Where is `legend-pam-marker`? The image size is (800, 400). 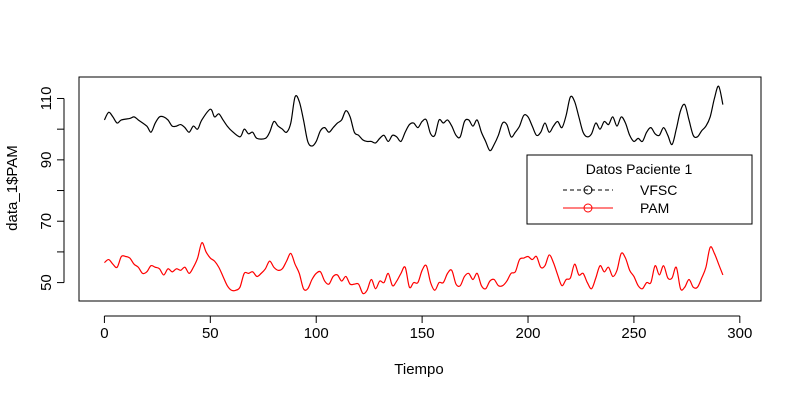 legend-pam-marker is located at coordinates (588, 208).